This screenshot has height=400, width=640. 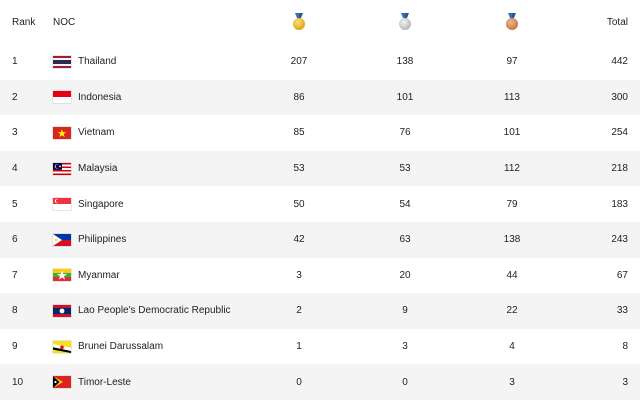 What do you see at coordinates (320, 133) in the screenshot?
I see `table-row: 3 Vietnam 85 76 101 254` at bounding box center [320, 133].